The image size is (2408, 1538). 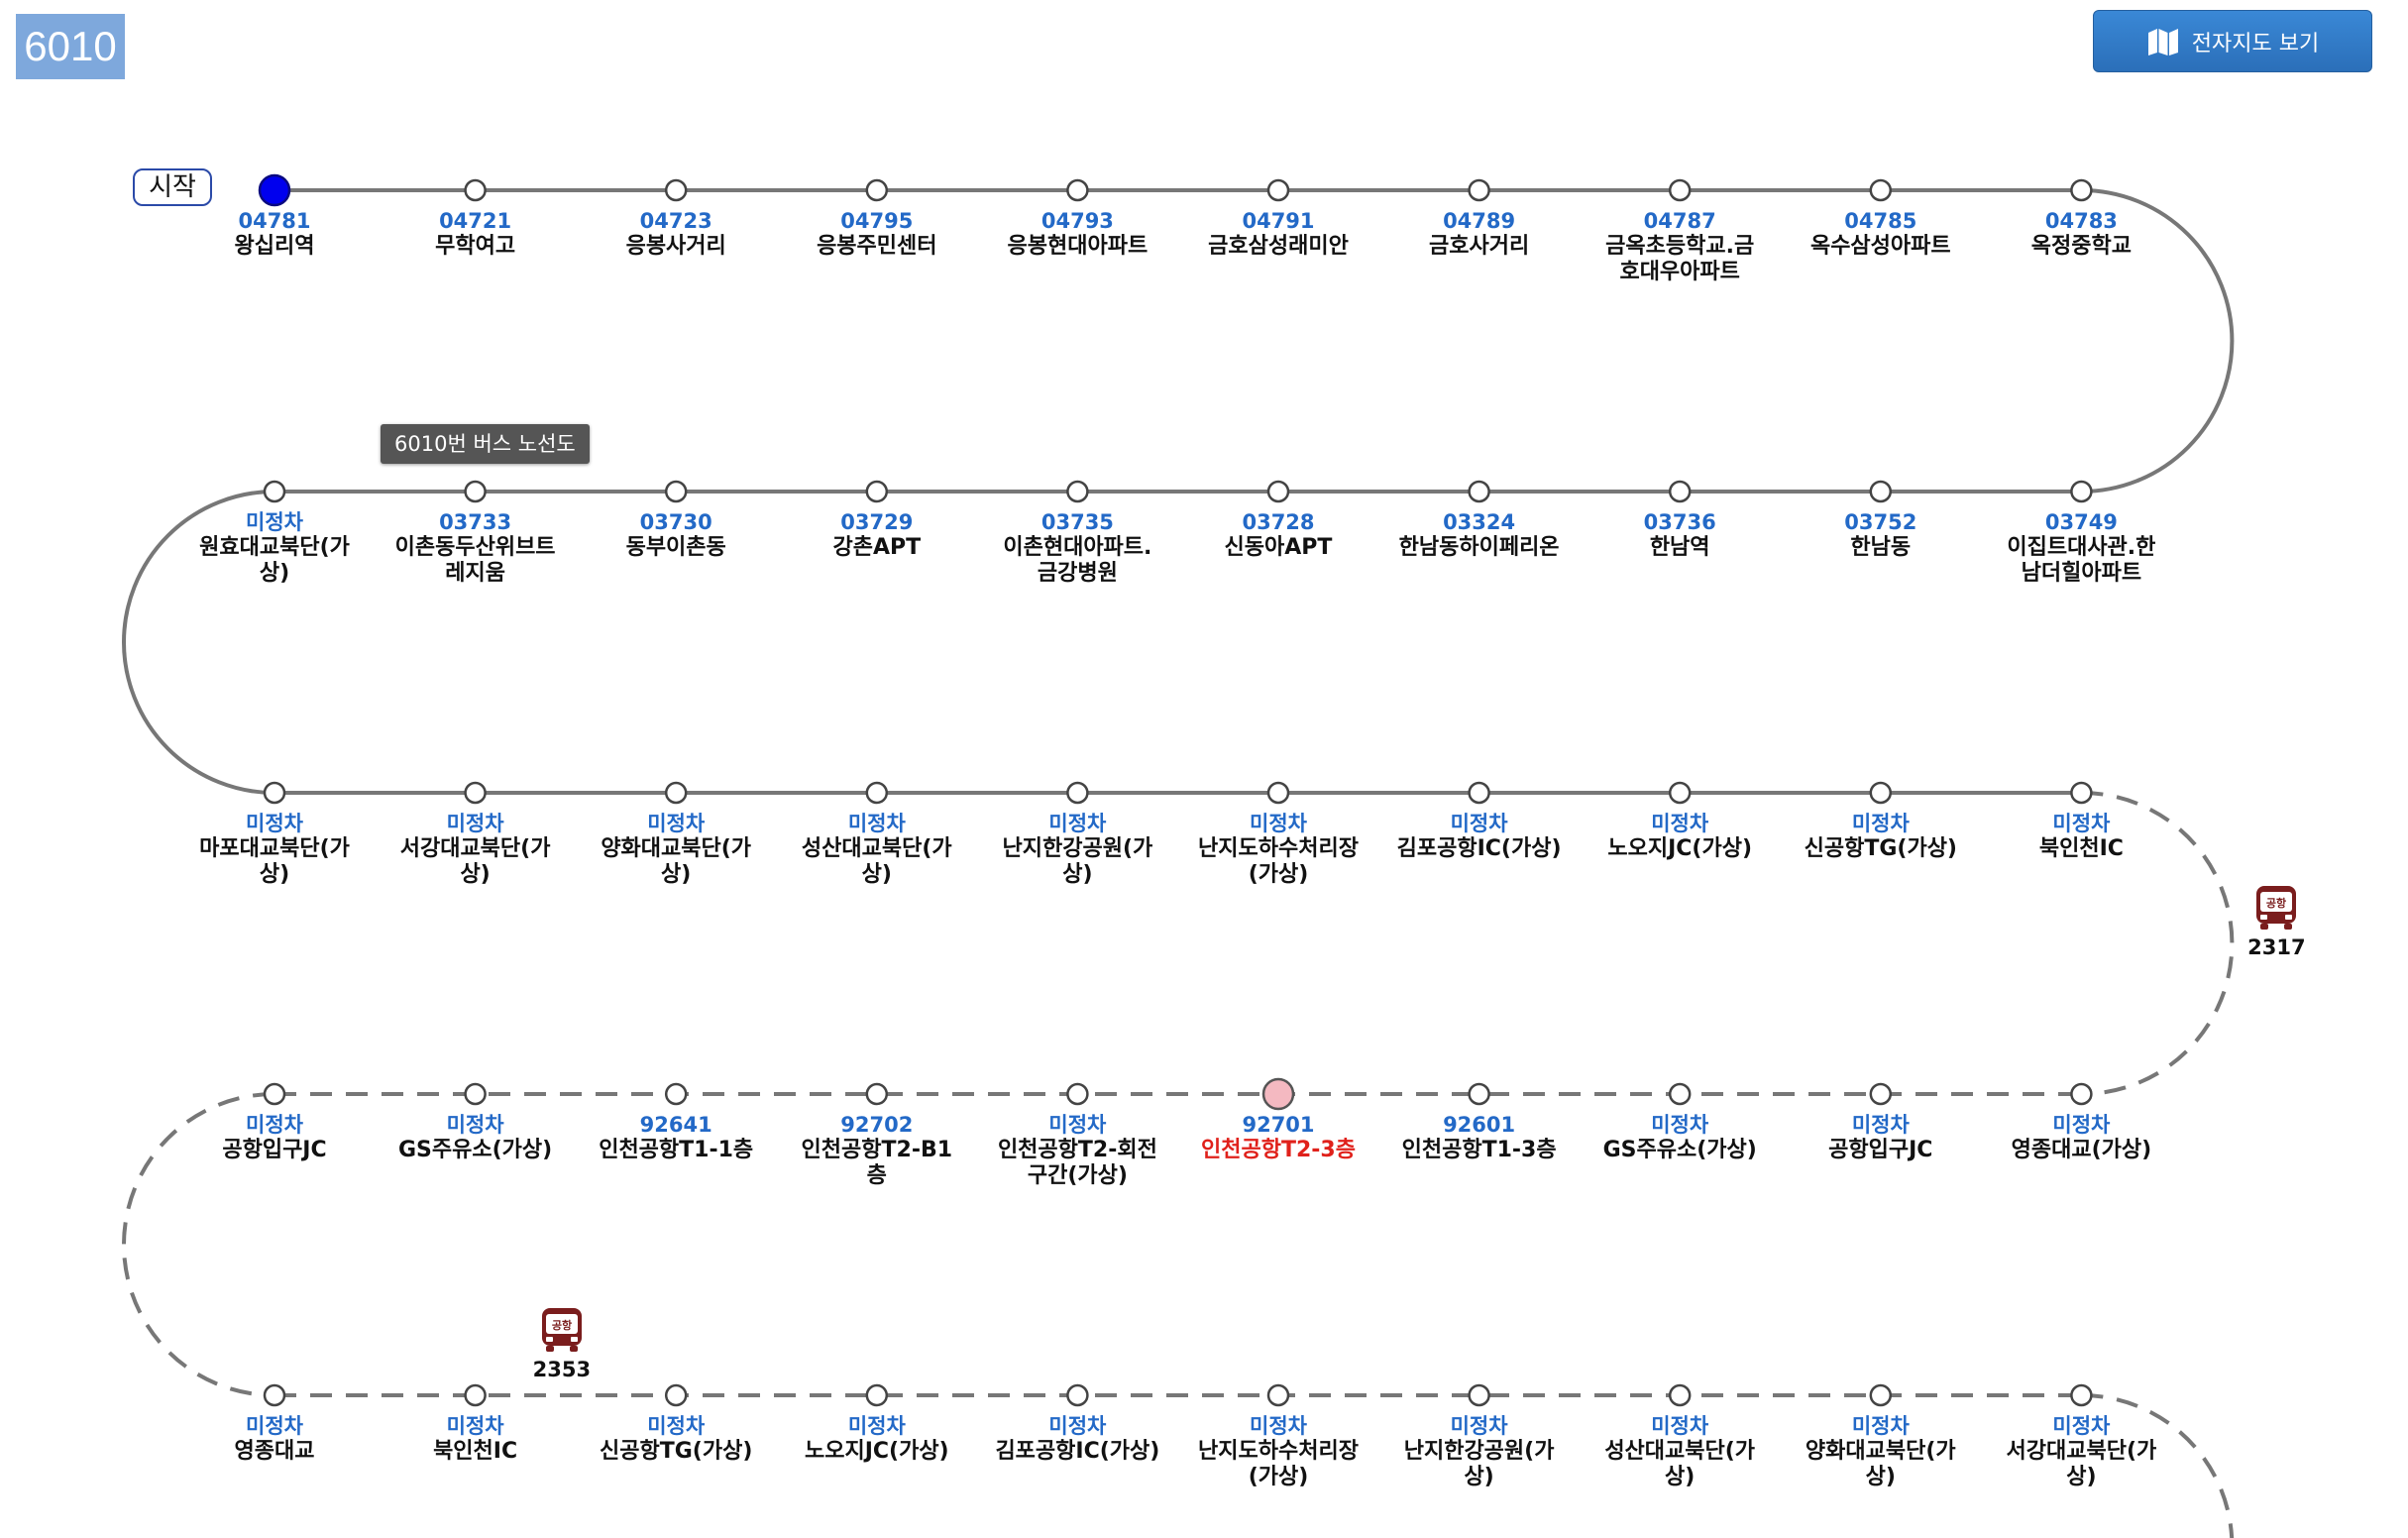 I want to click on stop-label: 미정차 인천공항T2-회전구간(가상), so click(x=1077, y=1150).